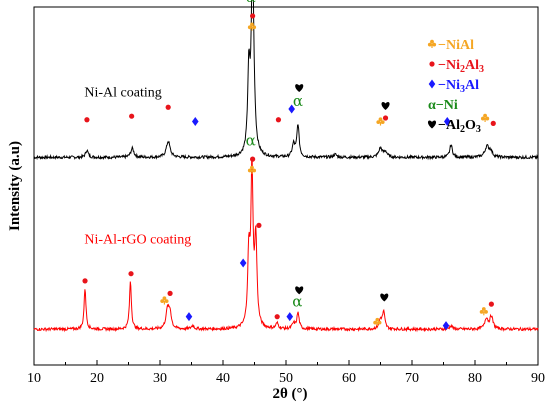  I want to click on legend-symbol-circle, so click(432, 64).